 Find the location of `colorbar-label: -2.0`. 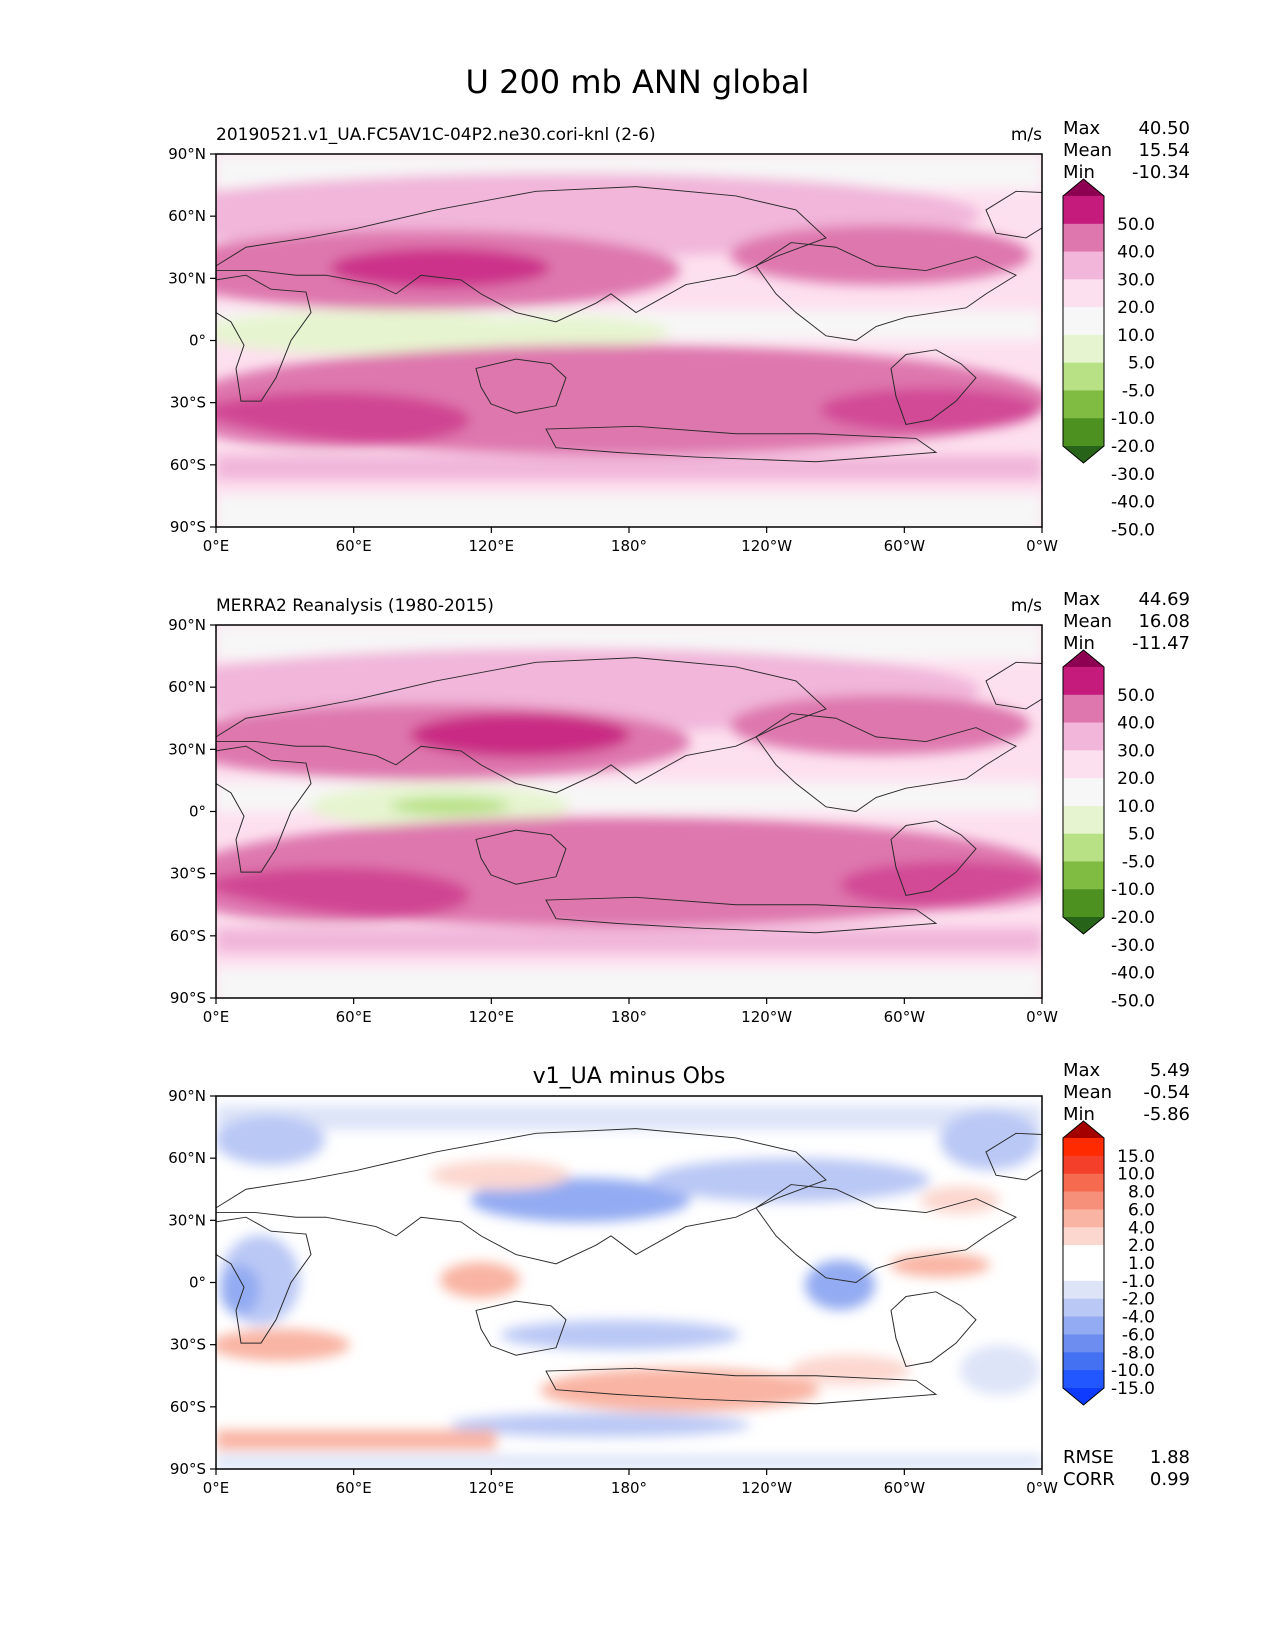

colorbar-label: -2.0 is located at coordinates (1138, 1300).